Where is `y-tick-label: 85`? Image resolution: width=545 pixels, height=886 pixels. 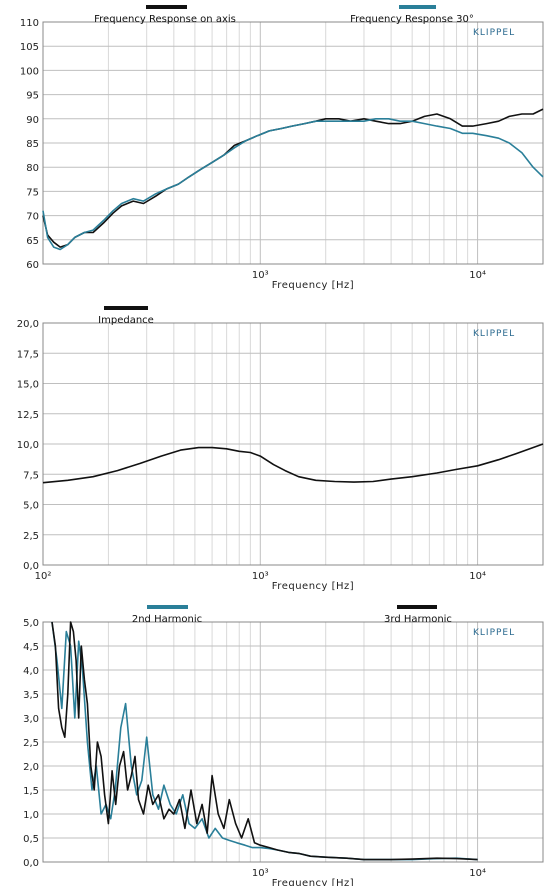
y-tick-label: 85 is located at coordinates (32, 144).